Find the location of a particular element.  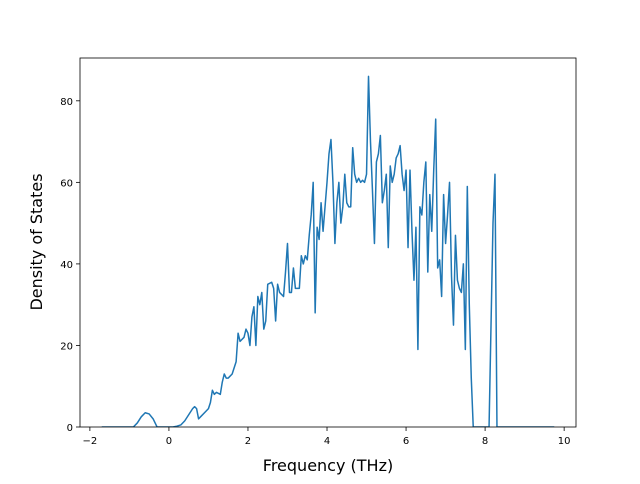

y-tick-label: 20 is located at coordinates (66, 346).